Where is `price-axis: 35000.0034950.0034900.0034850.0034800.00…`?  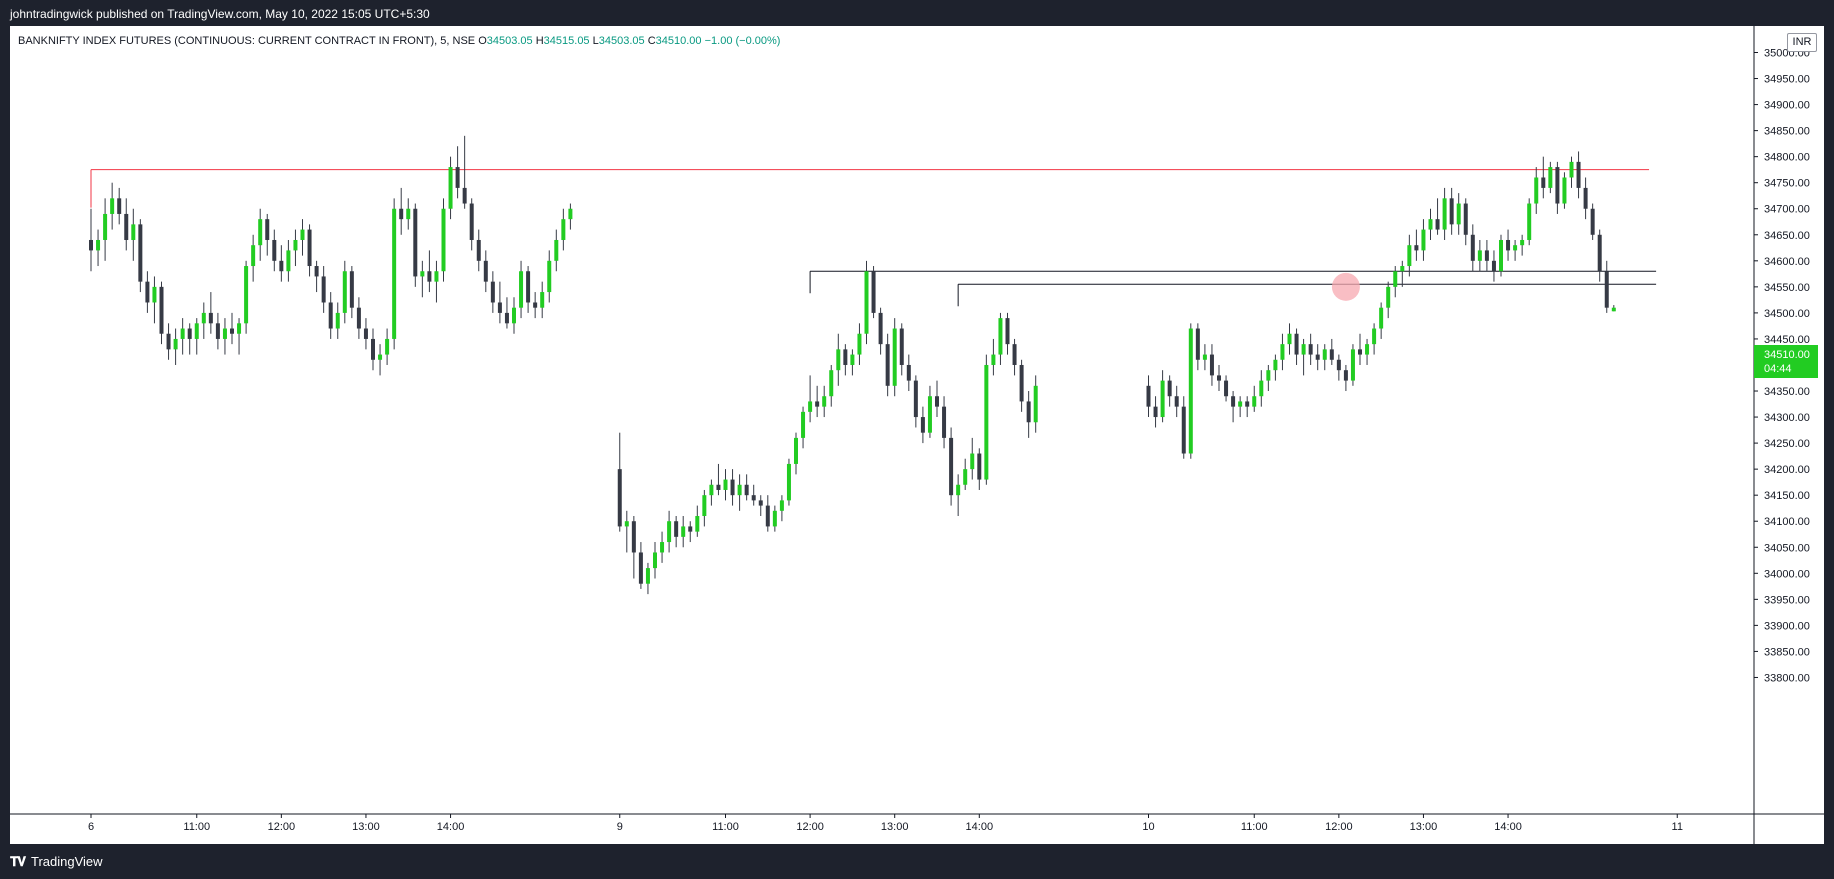
price-axis: 35000.0034950.0034900.0034850.0034800.00… is located at coordinates (1782, 366).